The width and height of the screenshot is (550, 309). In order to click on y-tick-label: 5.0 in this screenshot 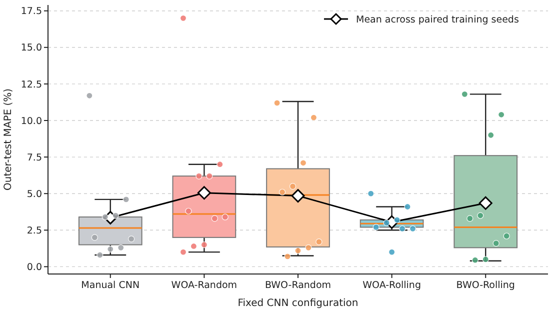, I will do `click(34, 194)`.